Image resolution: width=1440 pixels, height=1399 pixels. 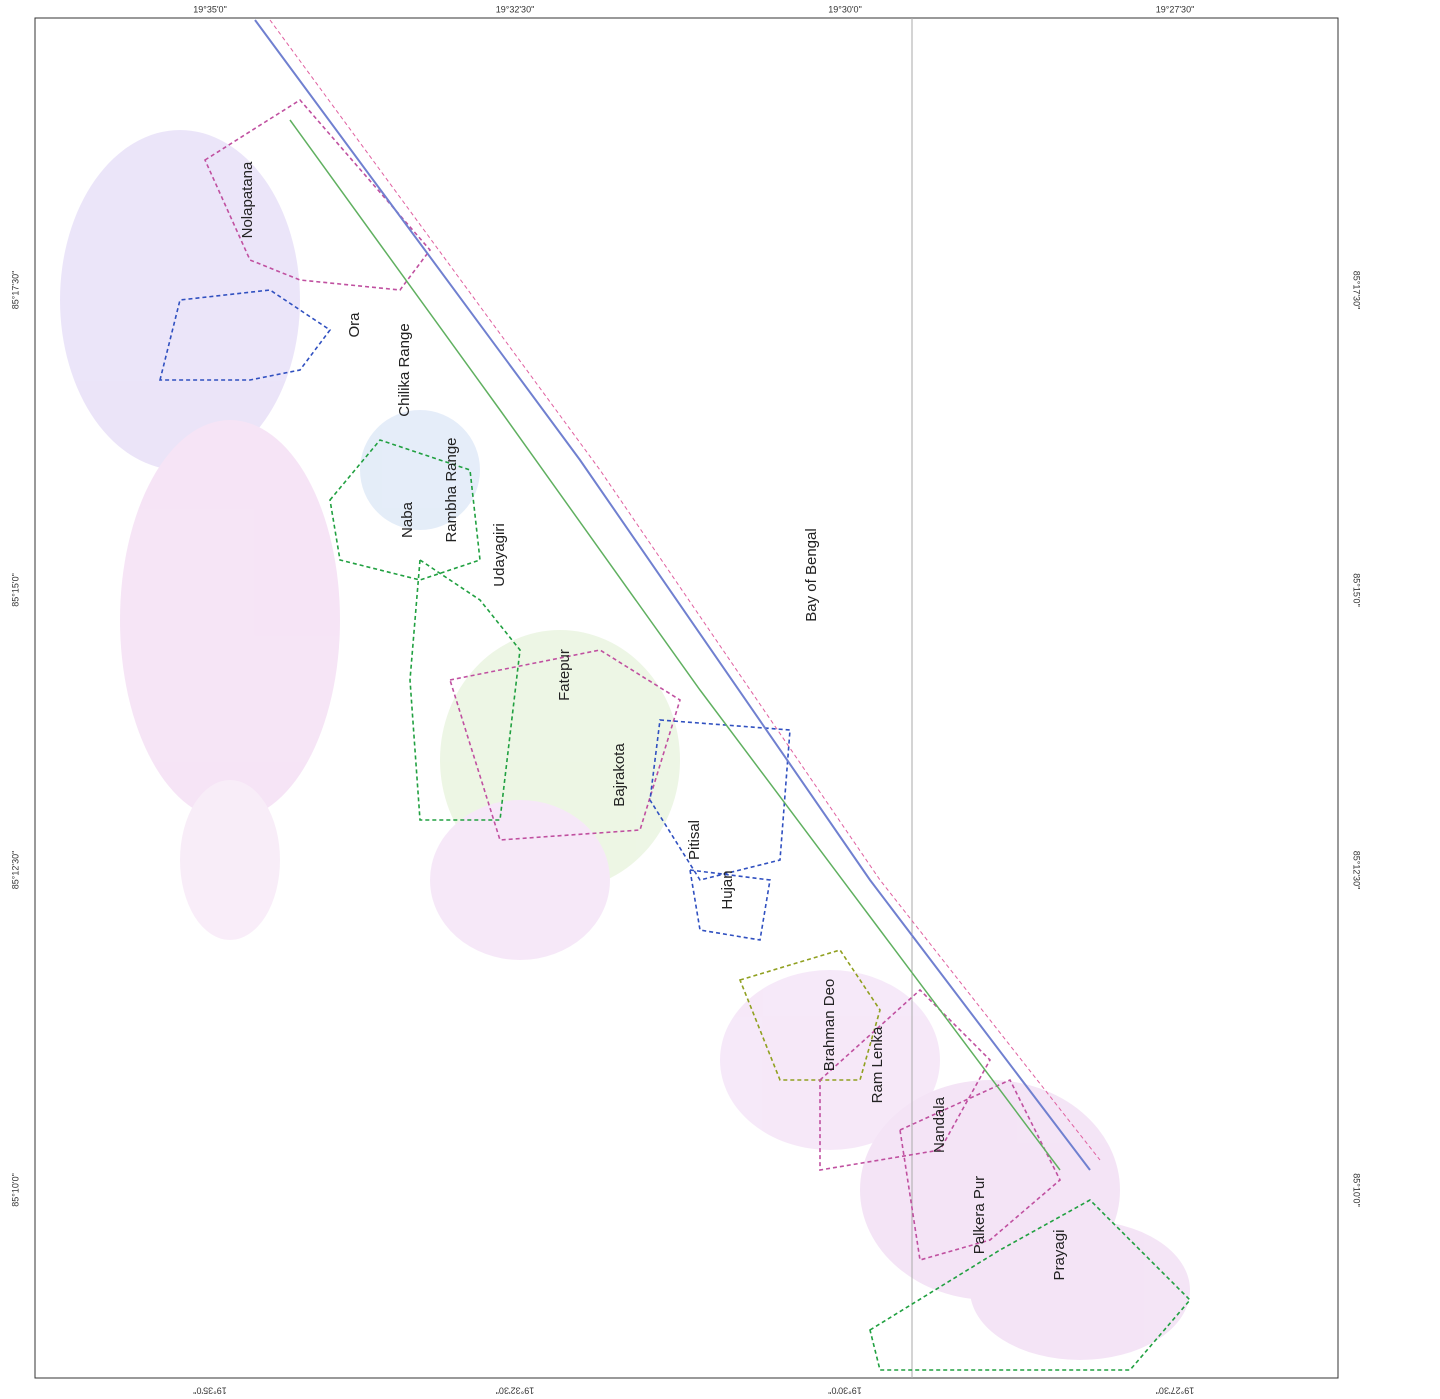 What do you see at coordinates (845, 1391) in the screenshot?
I see `bottom-label: 19°30'0"` at bounding box center [845, 1391].